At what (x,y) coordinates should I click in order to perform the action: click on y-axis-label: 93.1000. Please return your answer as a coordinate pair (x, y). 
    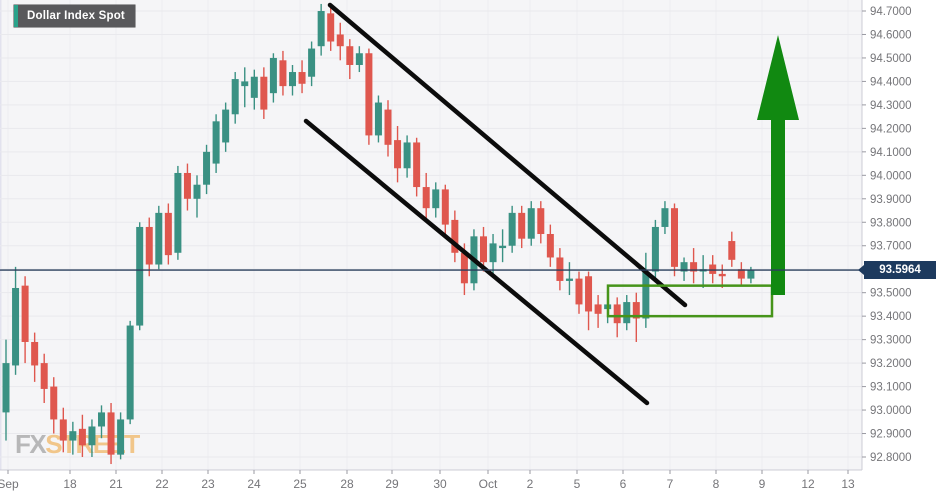
    Looking at the image, I should click on (891, 388).